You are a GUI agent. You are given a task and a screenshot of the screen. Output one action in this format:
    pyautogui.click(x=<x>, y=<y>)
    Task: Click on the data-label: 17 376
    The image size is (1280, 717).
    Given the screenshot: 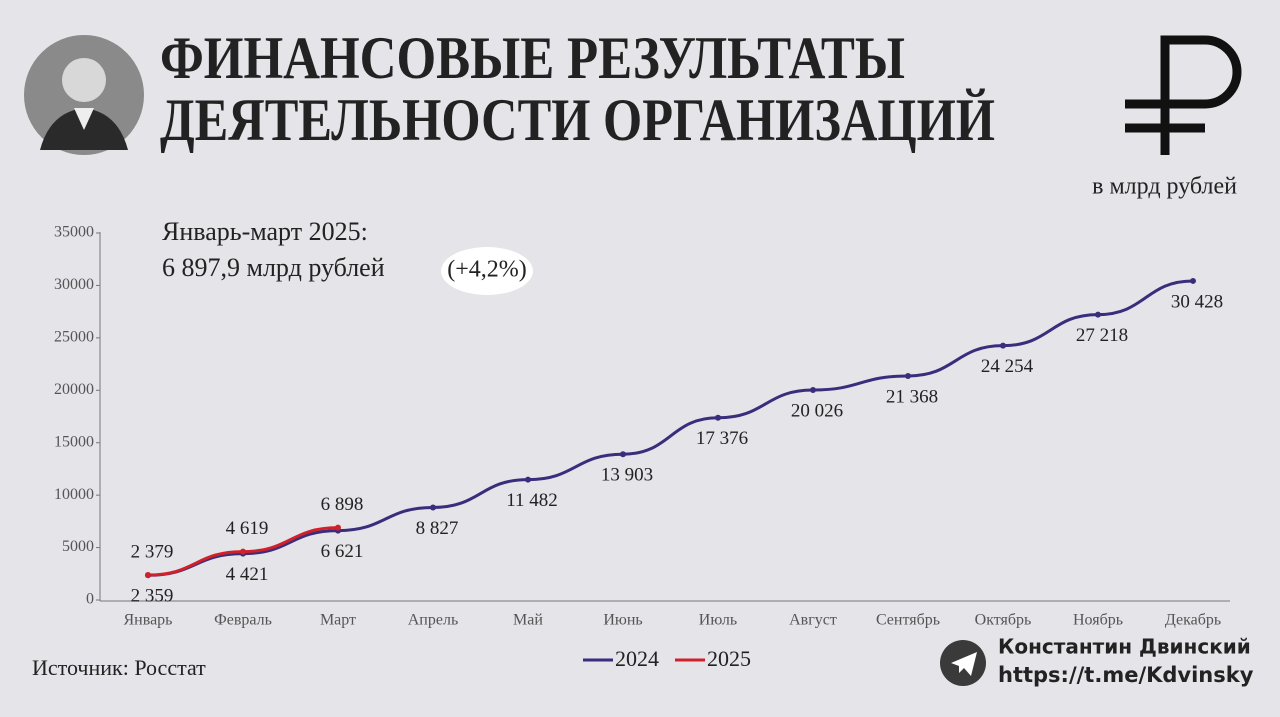 What is the action you would take?
    pyautogui.click(x=722, y=438)
    